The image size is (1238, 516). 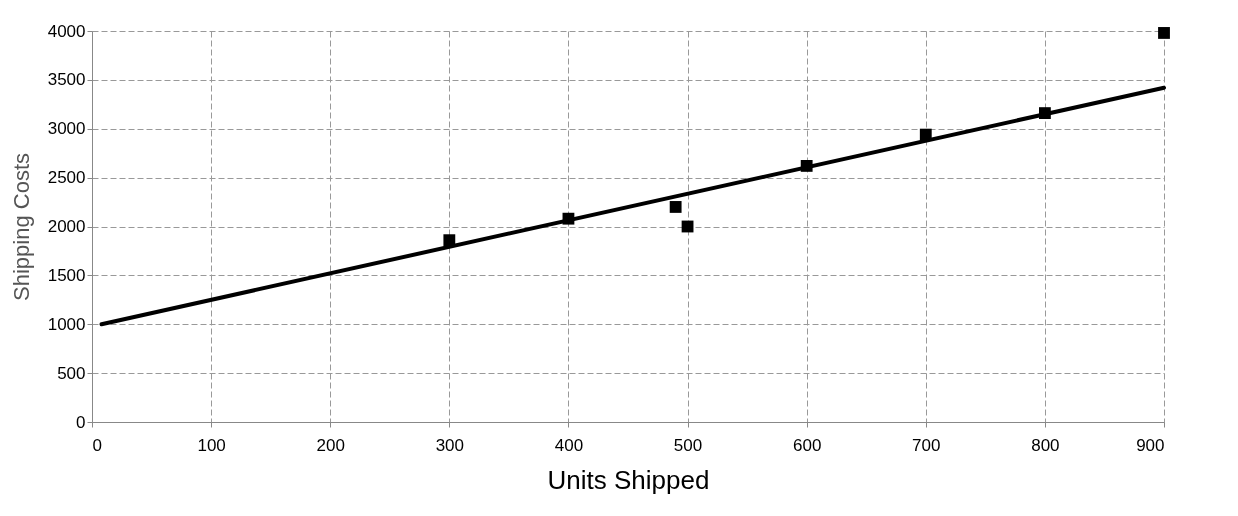 What do you see at coordinates (66, 324) in the screenshot?
I see `y-tick-label: 1000` at bounding box center [66, 324].